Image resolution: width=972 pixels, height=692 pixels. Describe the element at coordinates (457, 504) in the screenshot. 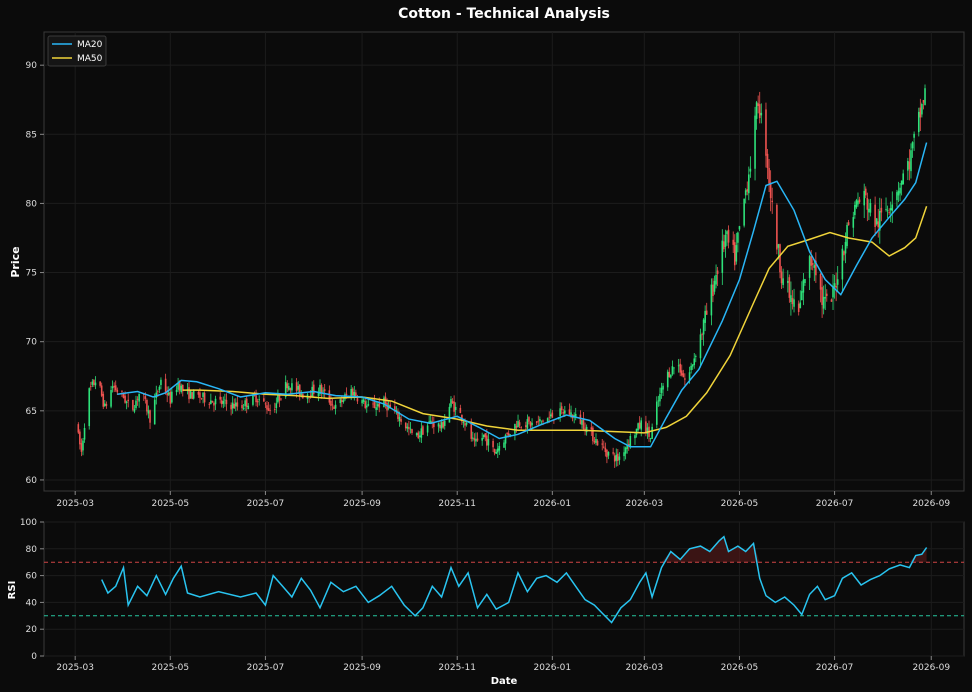

I see `price-x-tick-label: 2025-11` at that location.